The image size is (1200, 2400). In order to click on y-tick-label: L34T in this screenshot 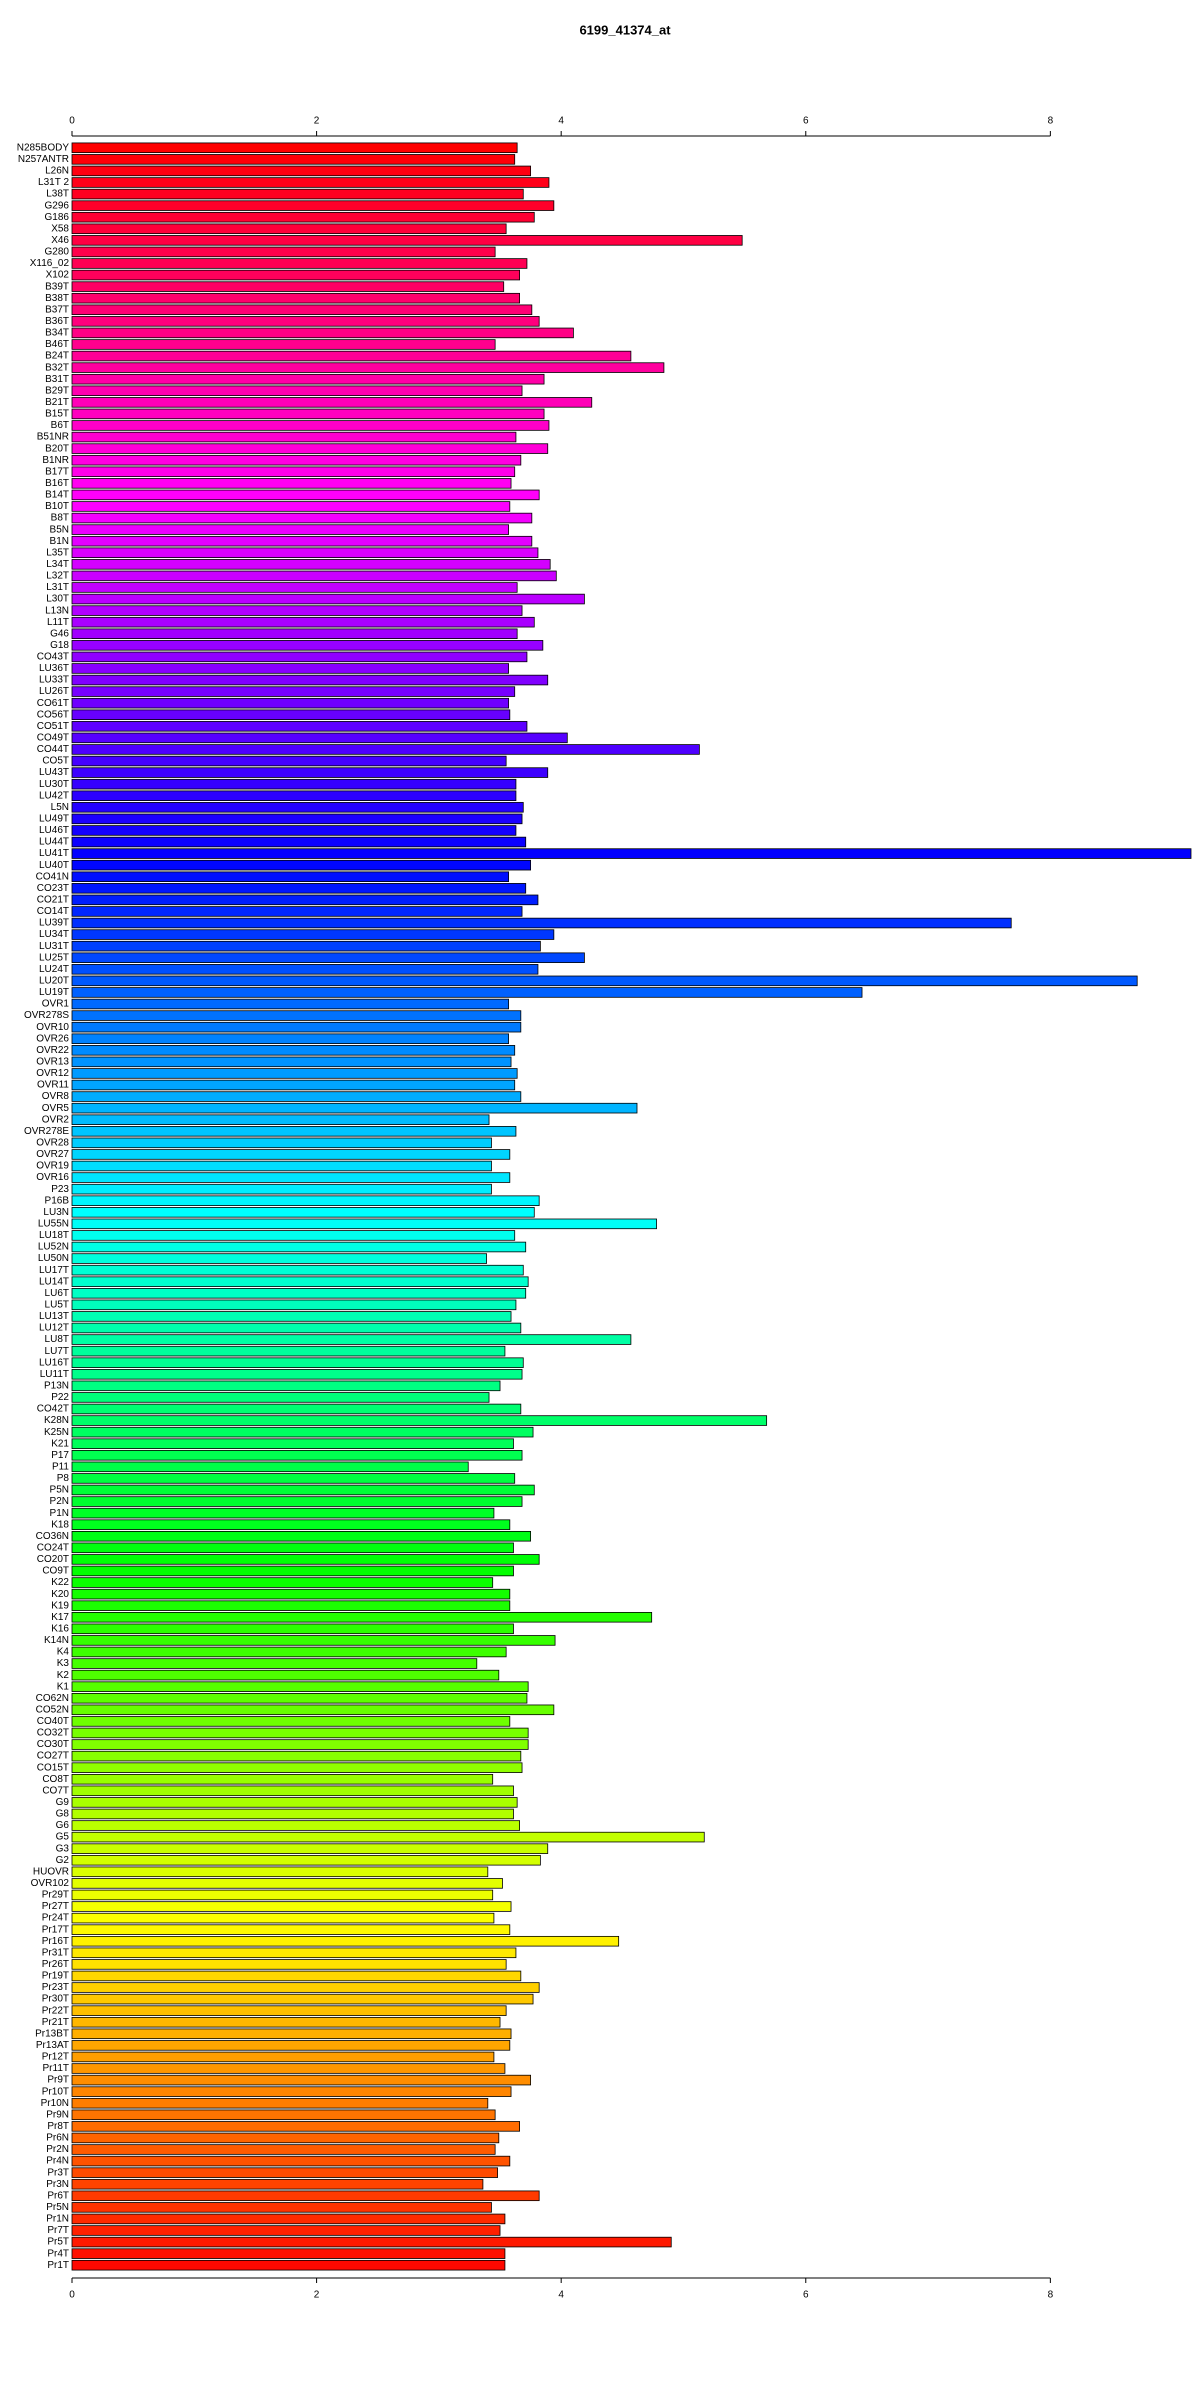, I will do `click(57, 564)`.